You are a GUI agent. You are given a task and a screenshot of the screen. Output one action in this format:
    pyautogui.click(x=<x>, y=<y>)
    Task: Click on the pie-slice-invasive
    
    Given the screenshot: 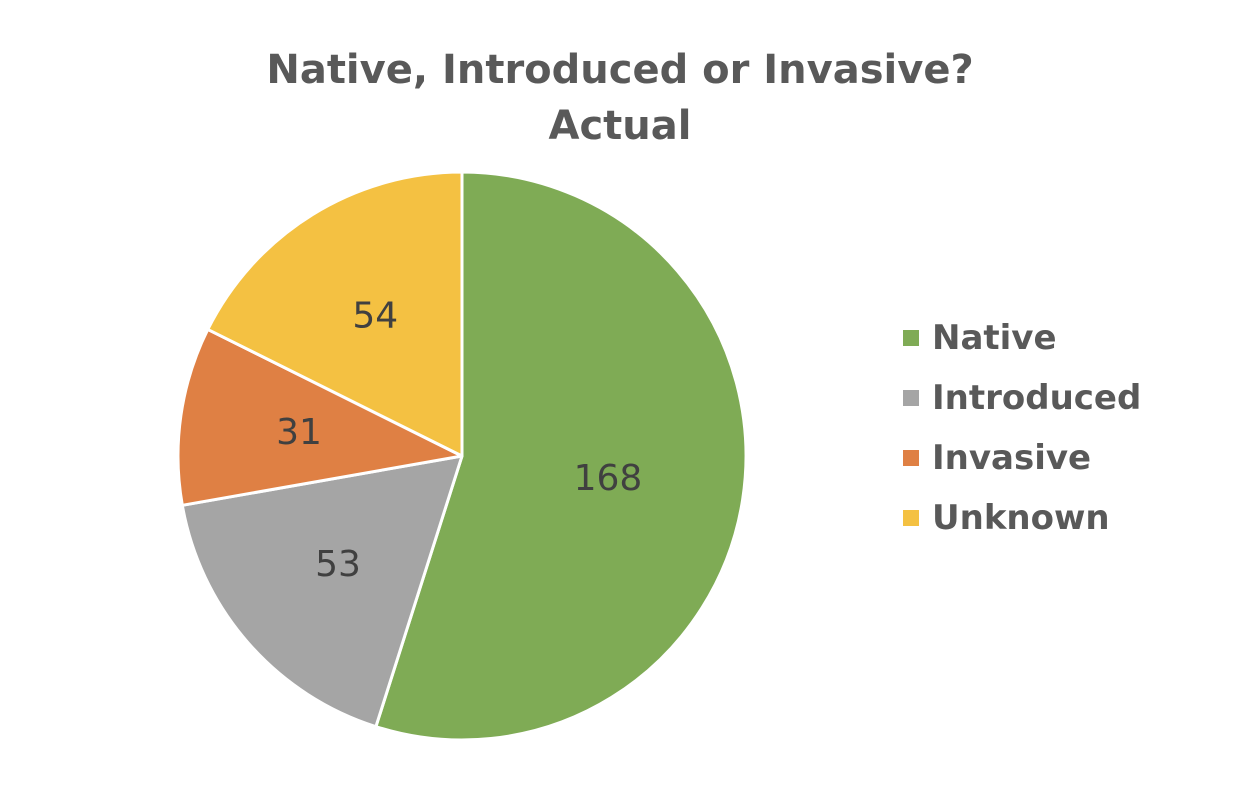 What is the action you would take?
    pyautogui.click(x=320, y=417)
    